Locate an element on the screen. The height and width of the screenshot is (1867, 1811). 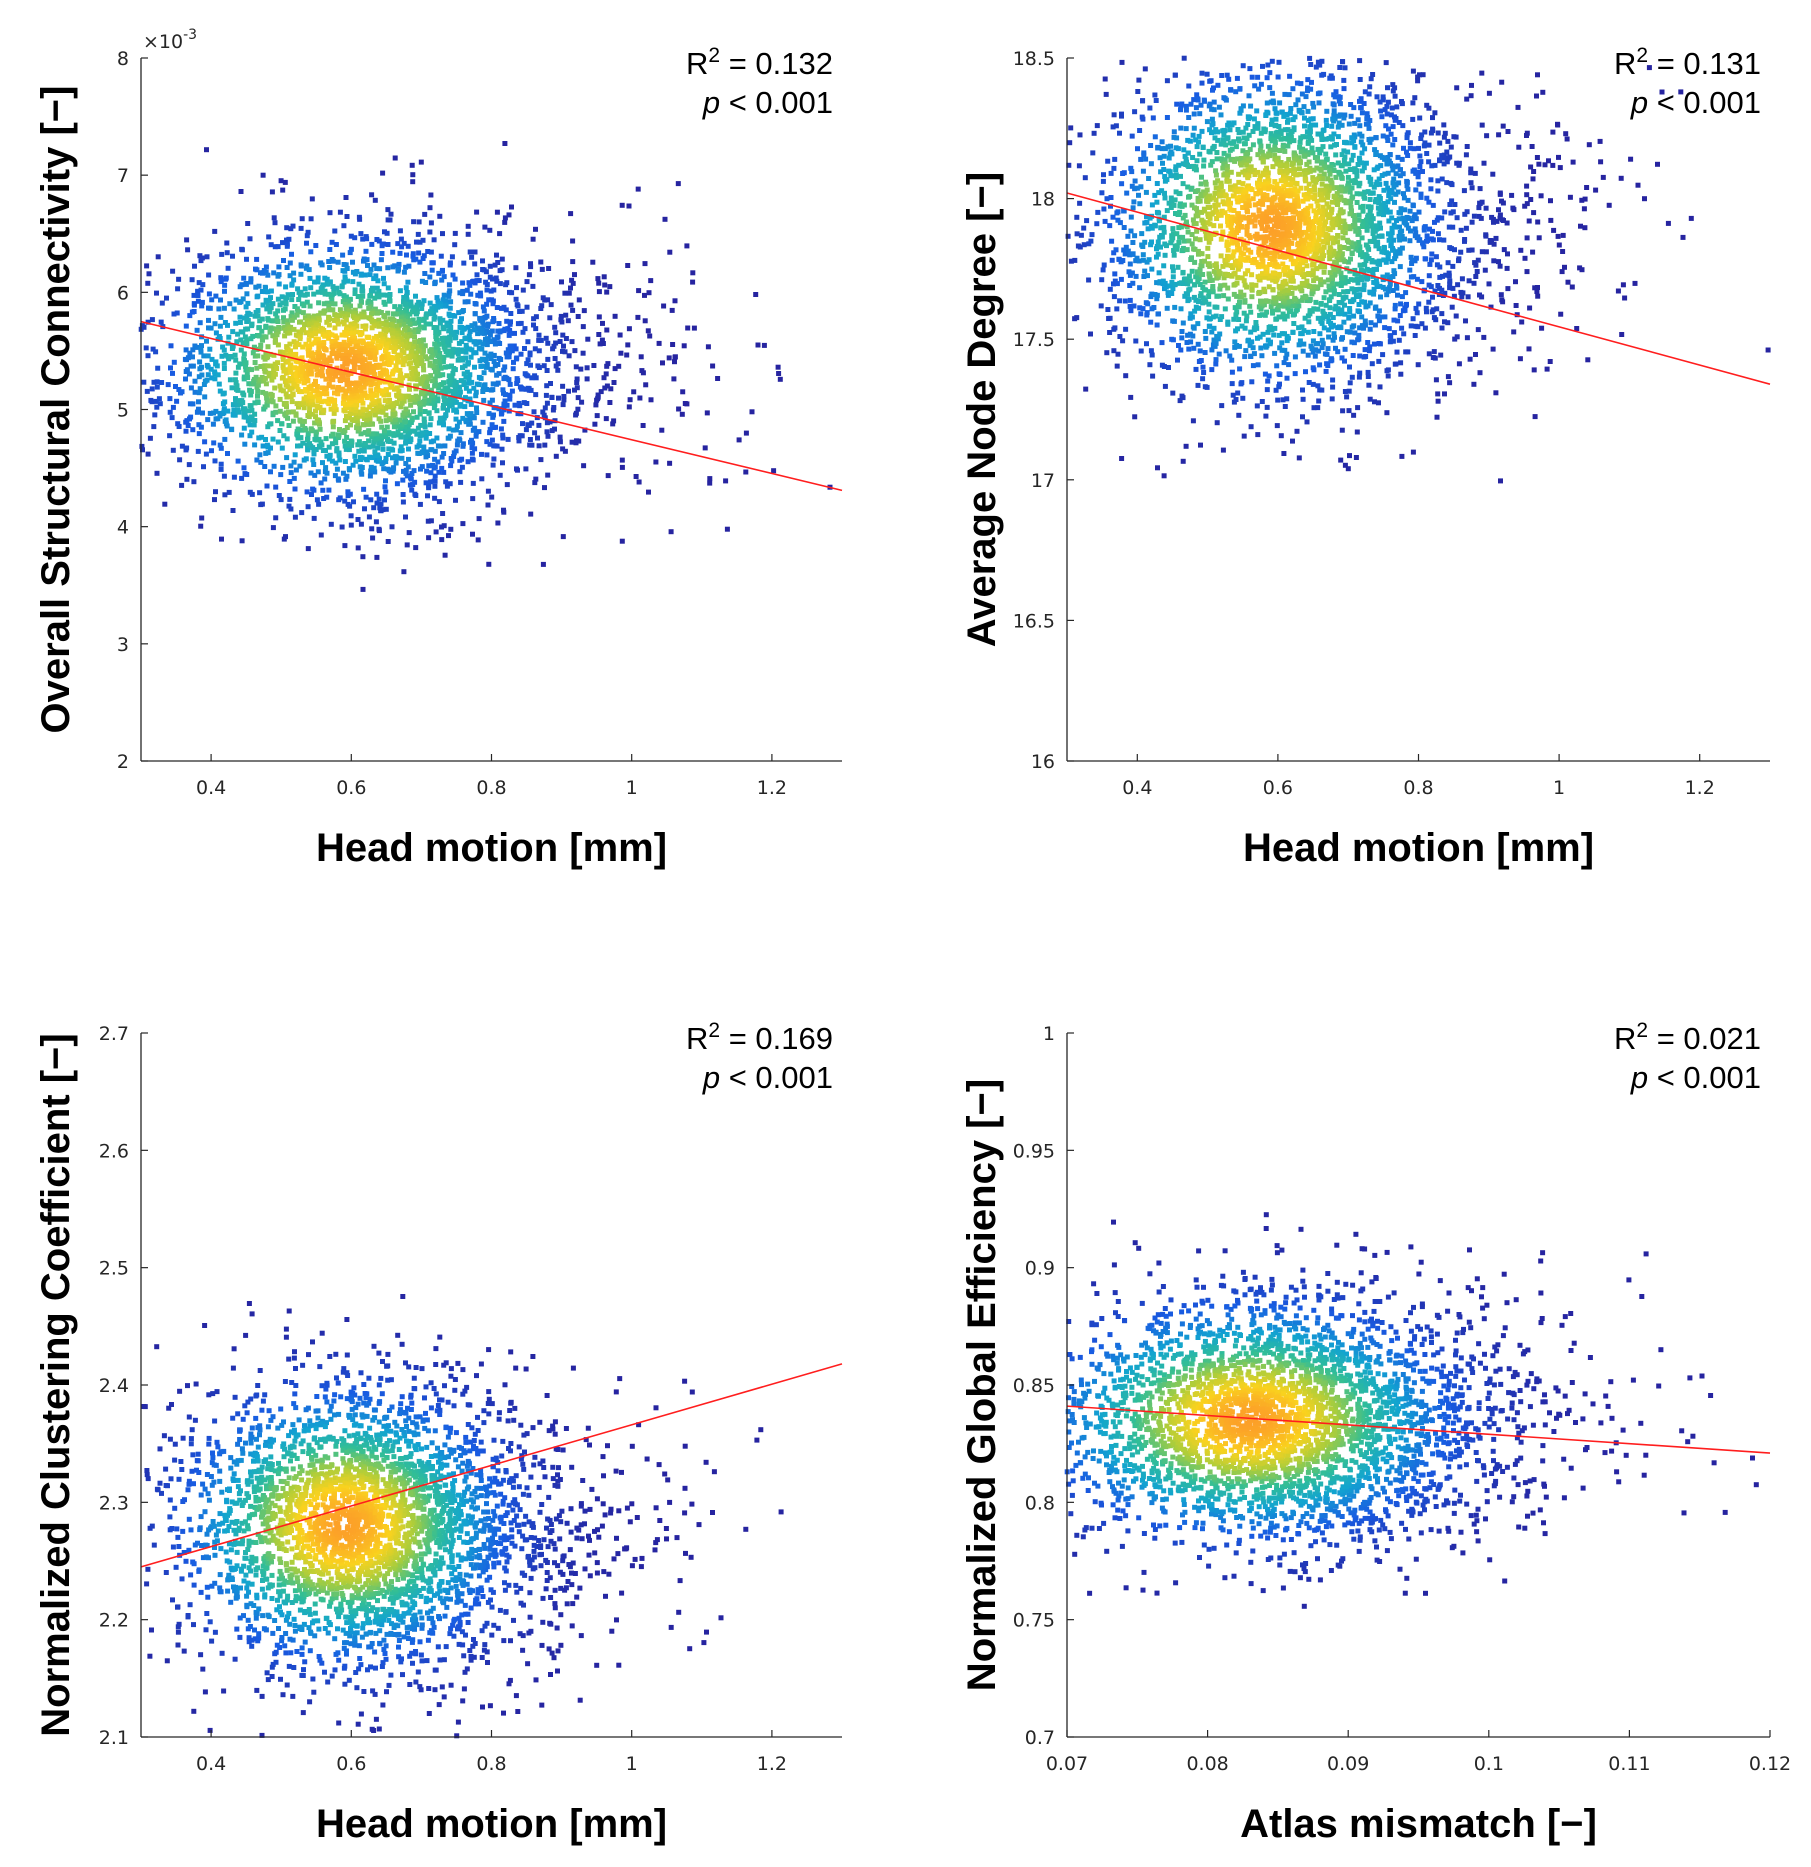
r-squared-sup: 2 is located at coordinates (714, 55).